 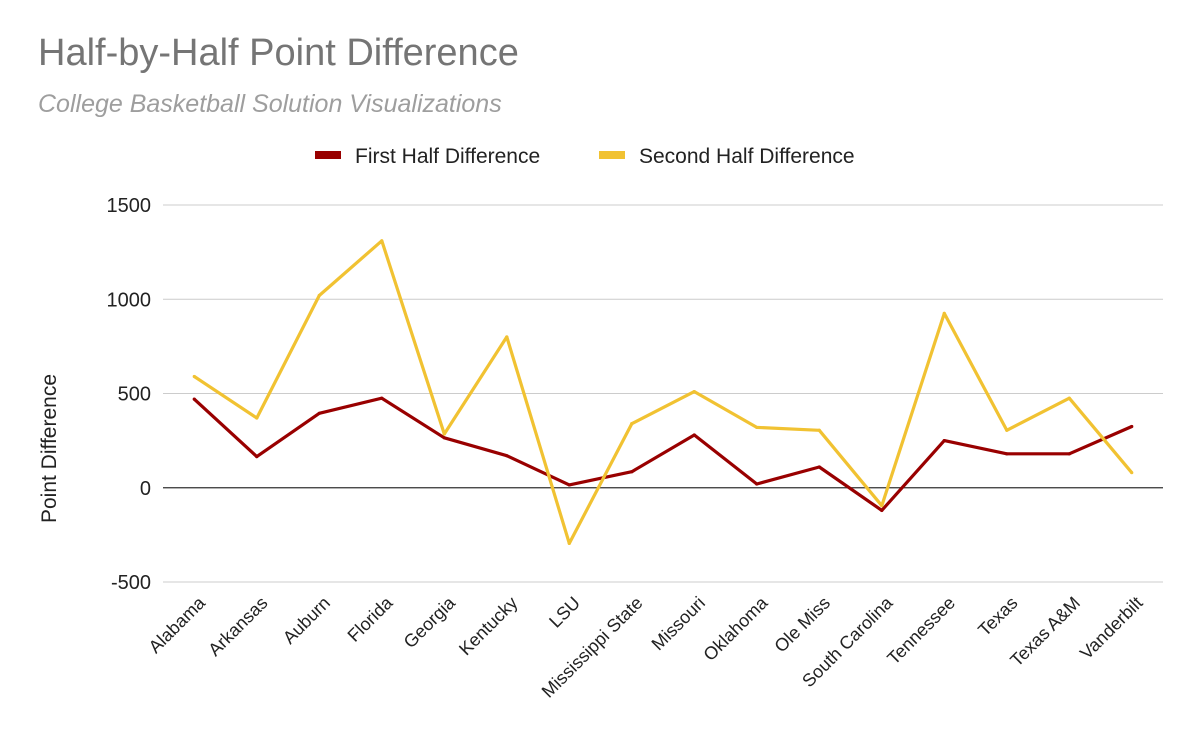 What do you see at coordinates (177, 624) in the screenshot?
I see `x-tick-label: Alabama` at bounding box center [177, 624].